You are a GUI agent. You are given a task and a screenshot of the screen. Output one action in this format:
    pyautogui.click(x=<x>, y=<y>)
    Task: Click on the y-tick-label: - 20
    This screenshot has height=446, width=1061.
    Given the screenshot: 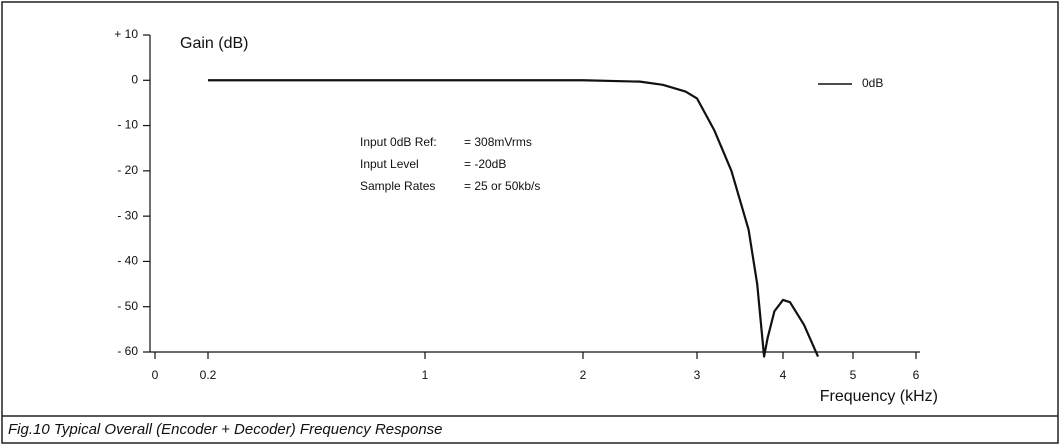 What is the action you would take?
    pyautogui.click(x=127, y=170)
    